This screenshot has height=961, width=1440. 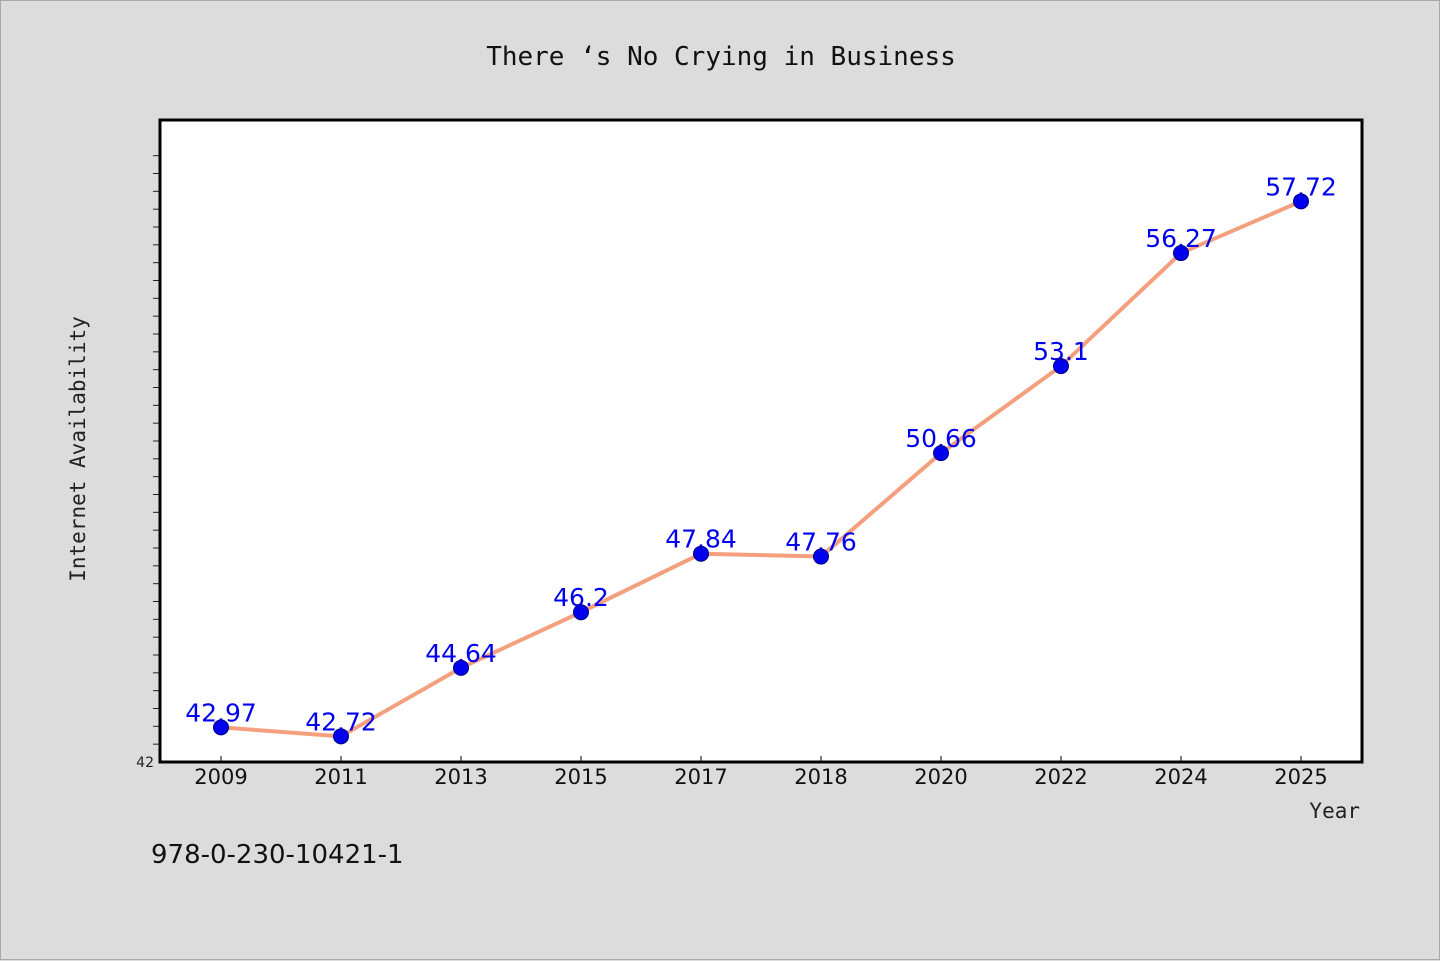 I want to click on x-tick-label: 2018, so click(x=820, y=777).